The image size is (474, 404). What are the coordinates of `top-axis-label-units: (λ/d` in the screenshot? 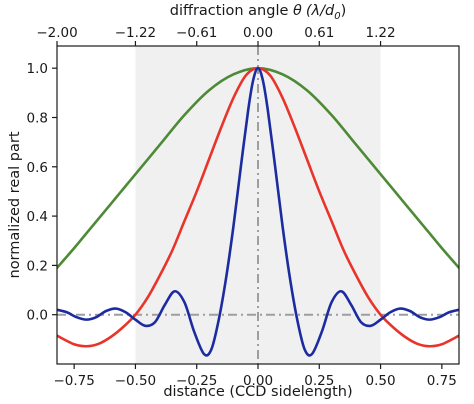 It's located at (320, 11).